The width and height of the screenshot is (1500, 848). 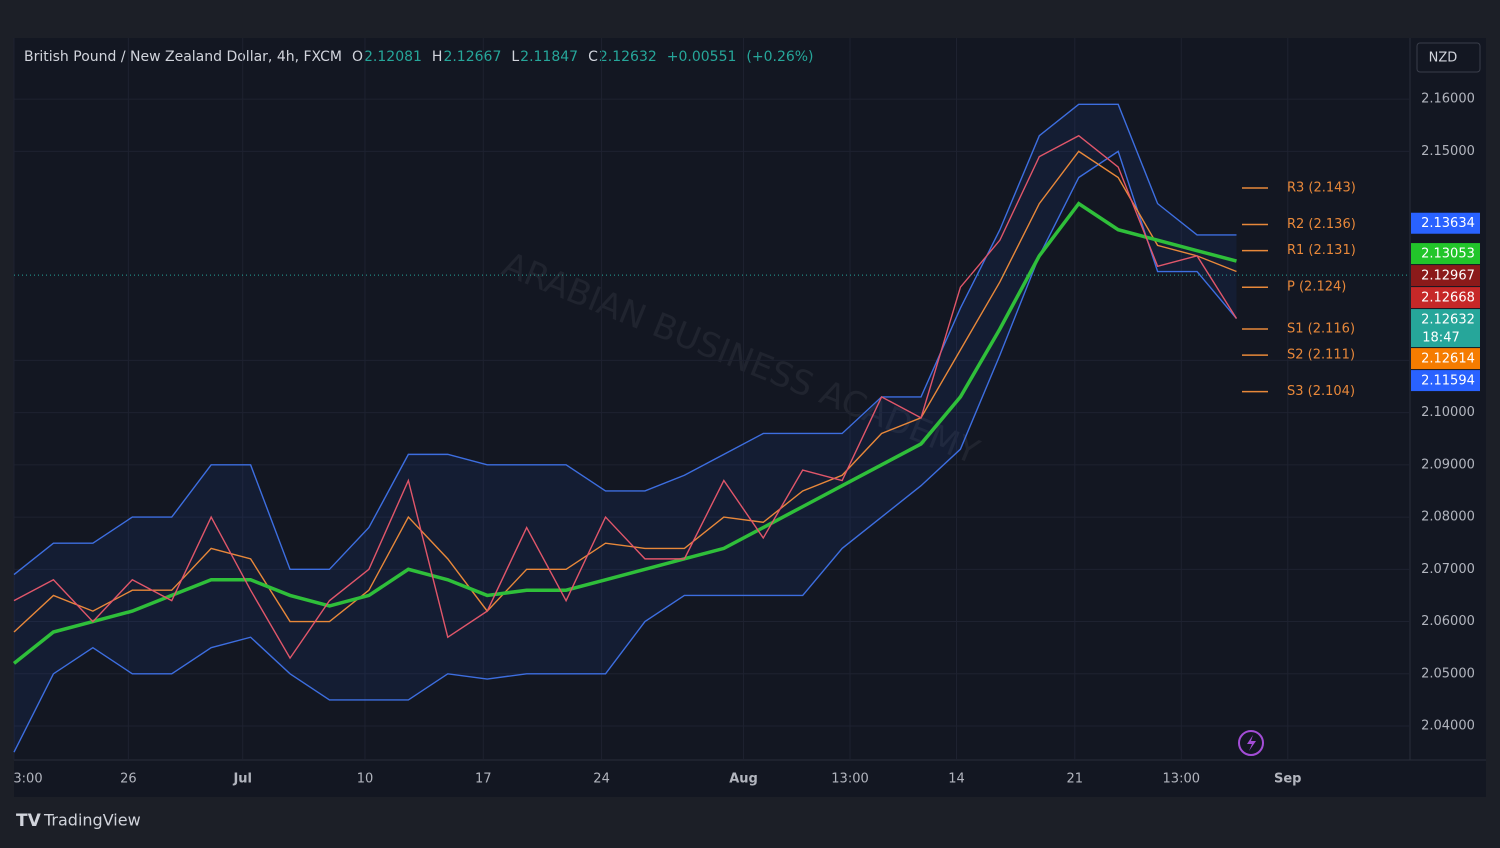 I want to click on x-tick-label: Aug, so click(x=743, y=779).